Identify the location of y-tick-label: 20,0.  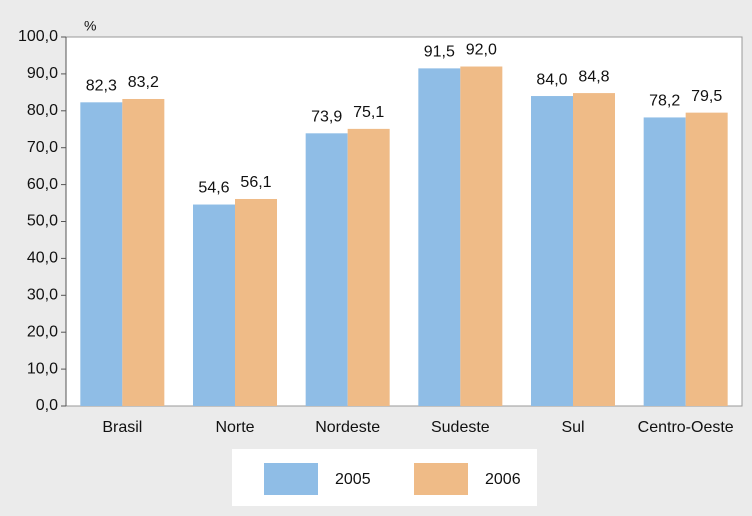
(42, 331).